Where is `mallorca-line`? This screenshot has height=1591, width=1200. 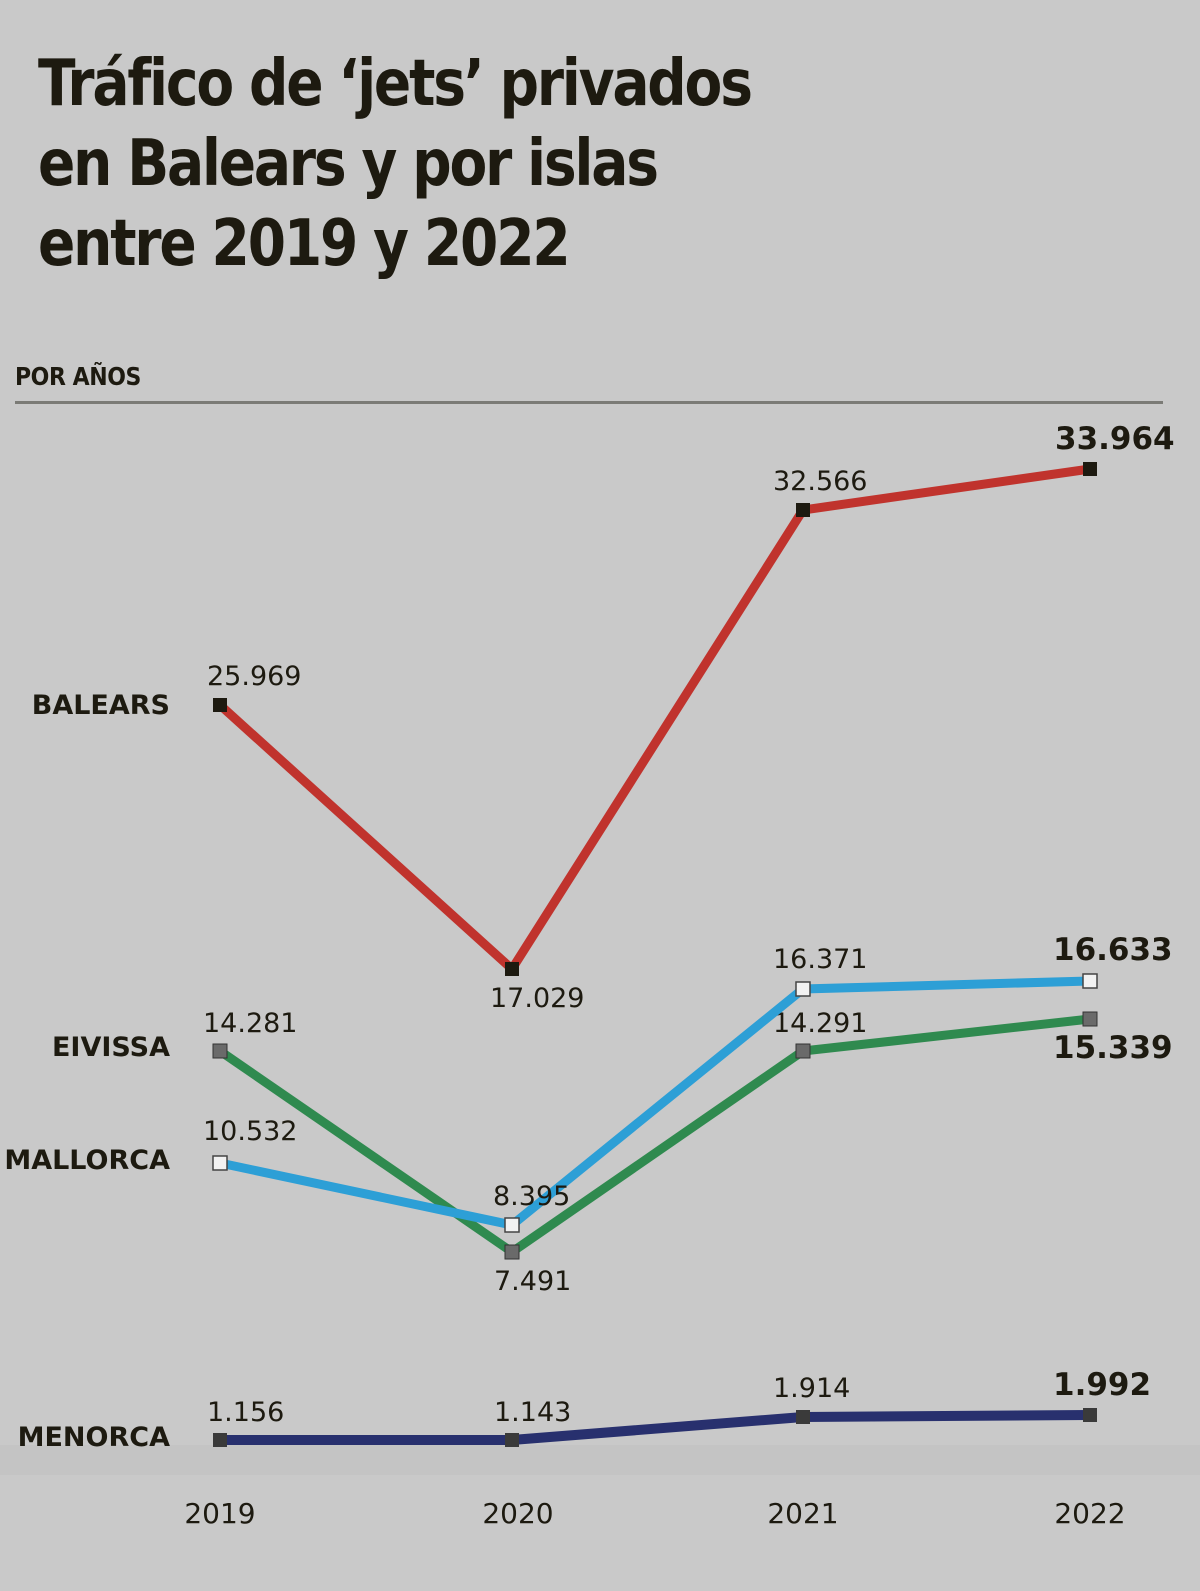 mallorca-line is located at coordinates (655, 1103).